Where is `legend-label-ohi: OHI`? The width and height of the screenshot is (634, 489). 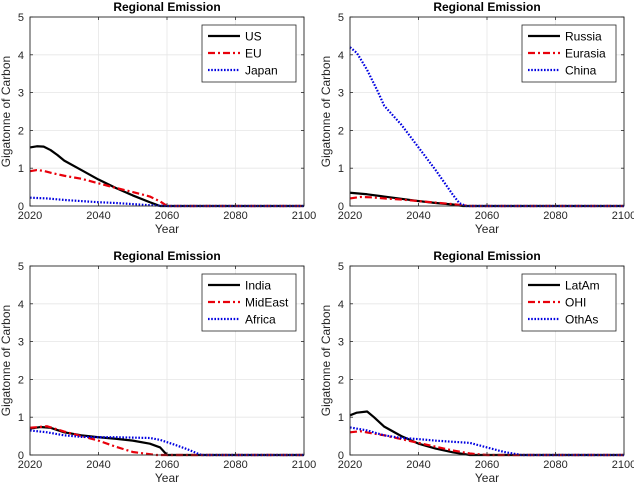 legend-label-ohi: OHI is located at coordinates (575, 303).